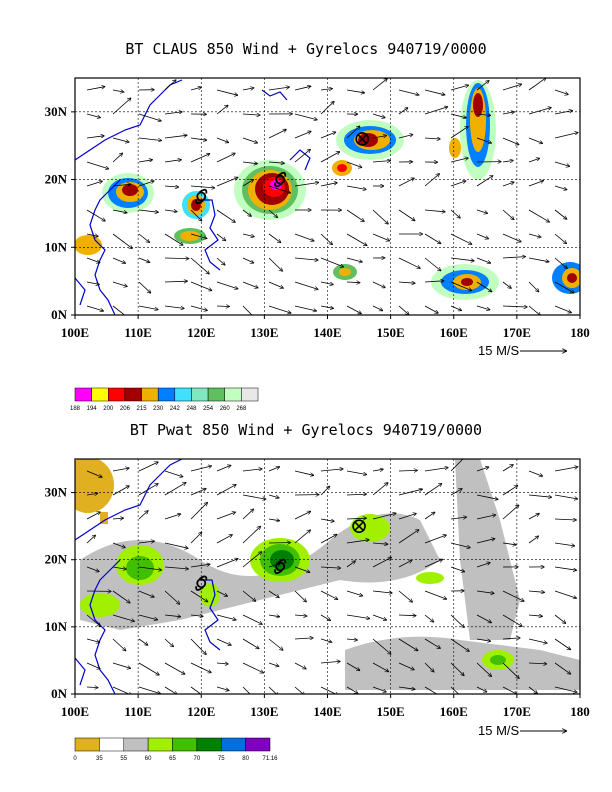 The height and width of the screenshot is (792, 612). I want to click on colorbar-label: 248, so click(191, 409).